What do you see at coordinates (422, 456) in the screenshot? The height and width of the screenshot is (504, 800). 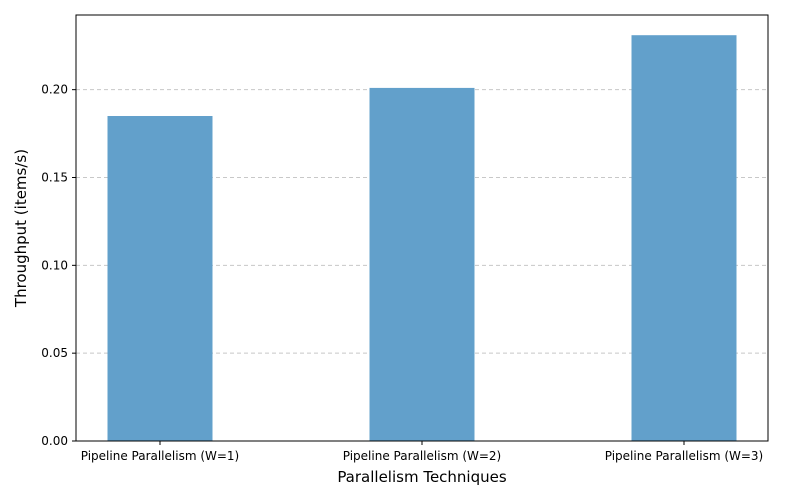 I see `x-tick-label: Pipeline Parallelism (W=2)` at bounding box center [422, 456].